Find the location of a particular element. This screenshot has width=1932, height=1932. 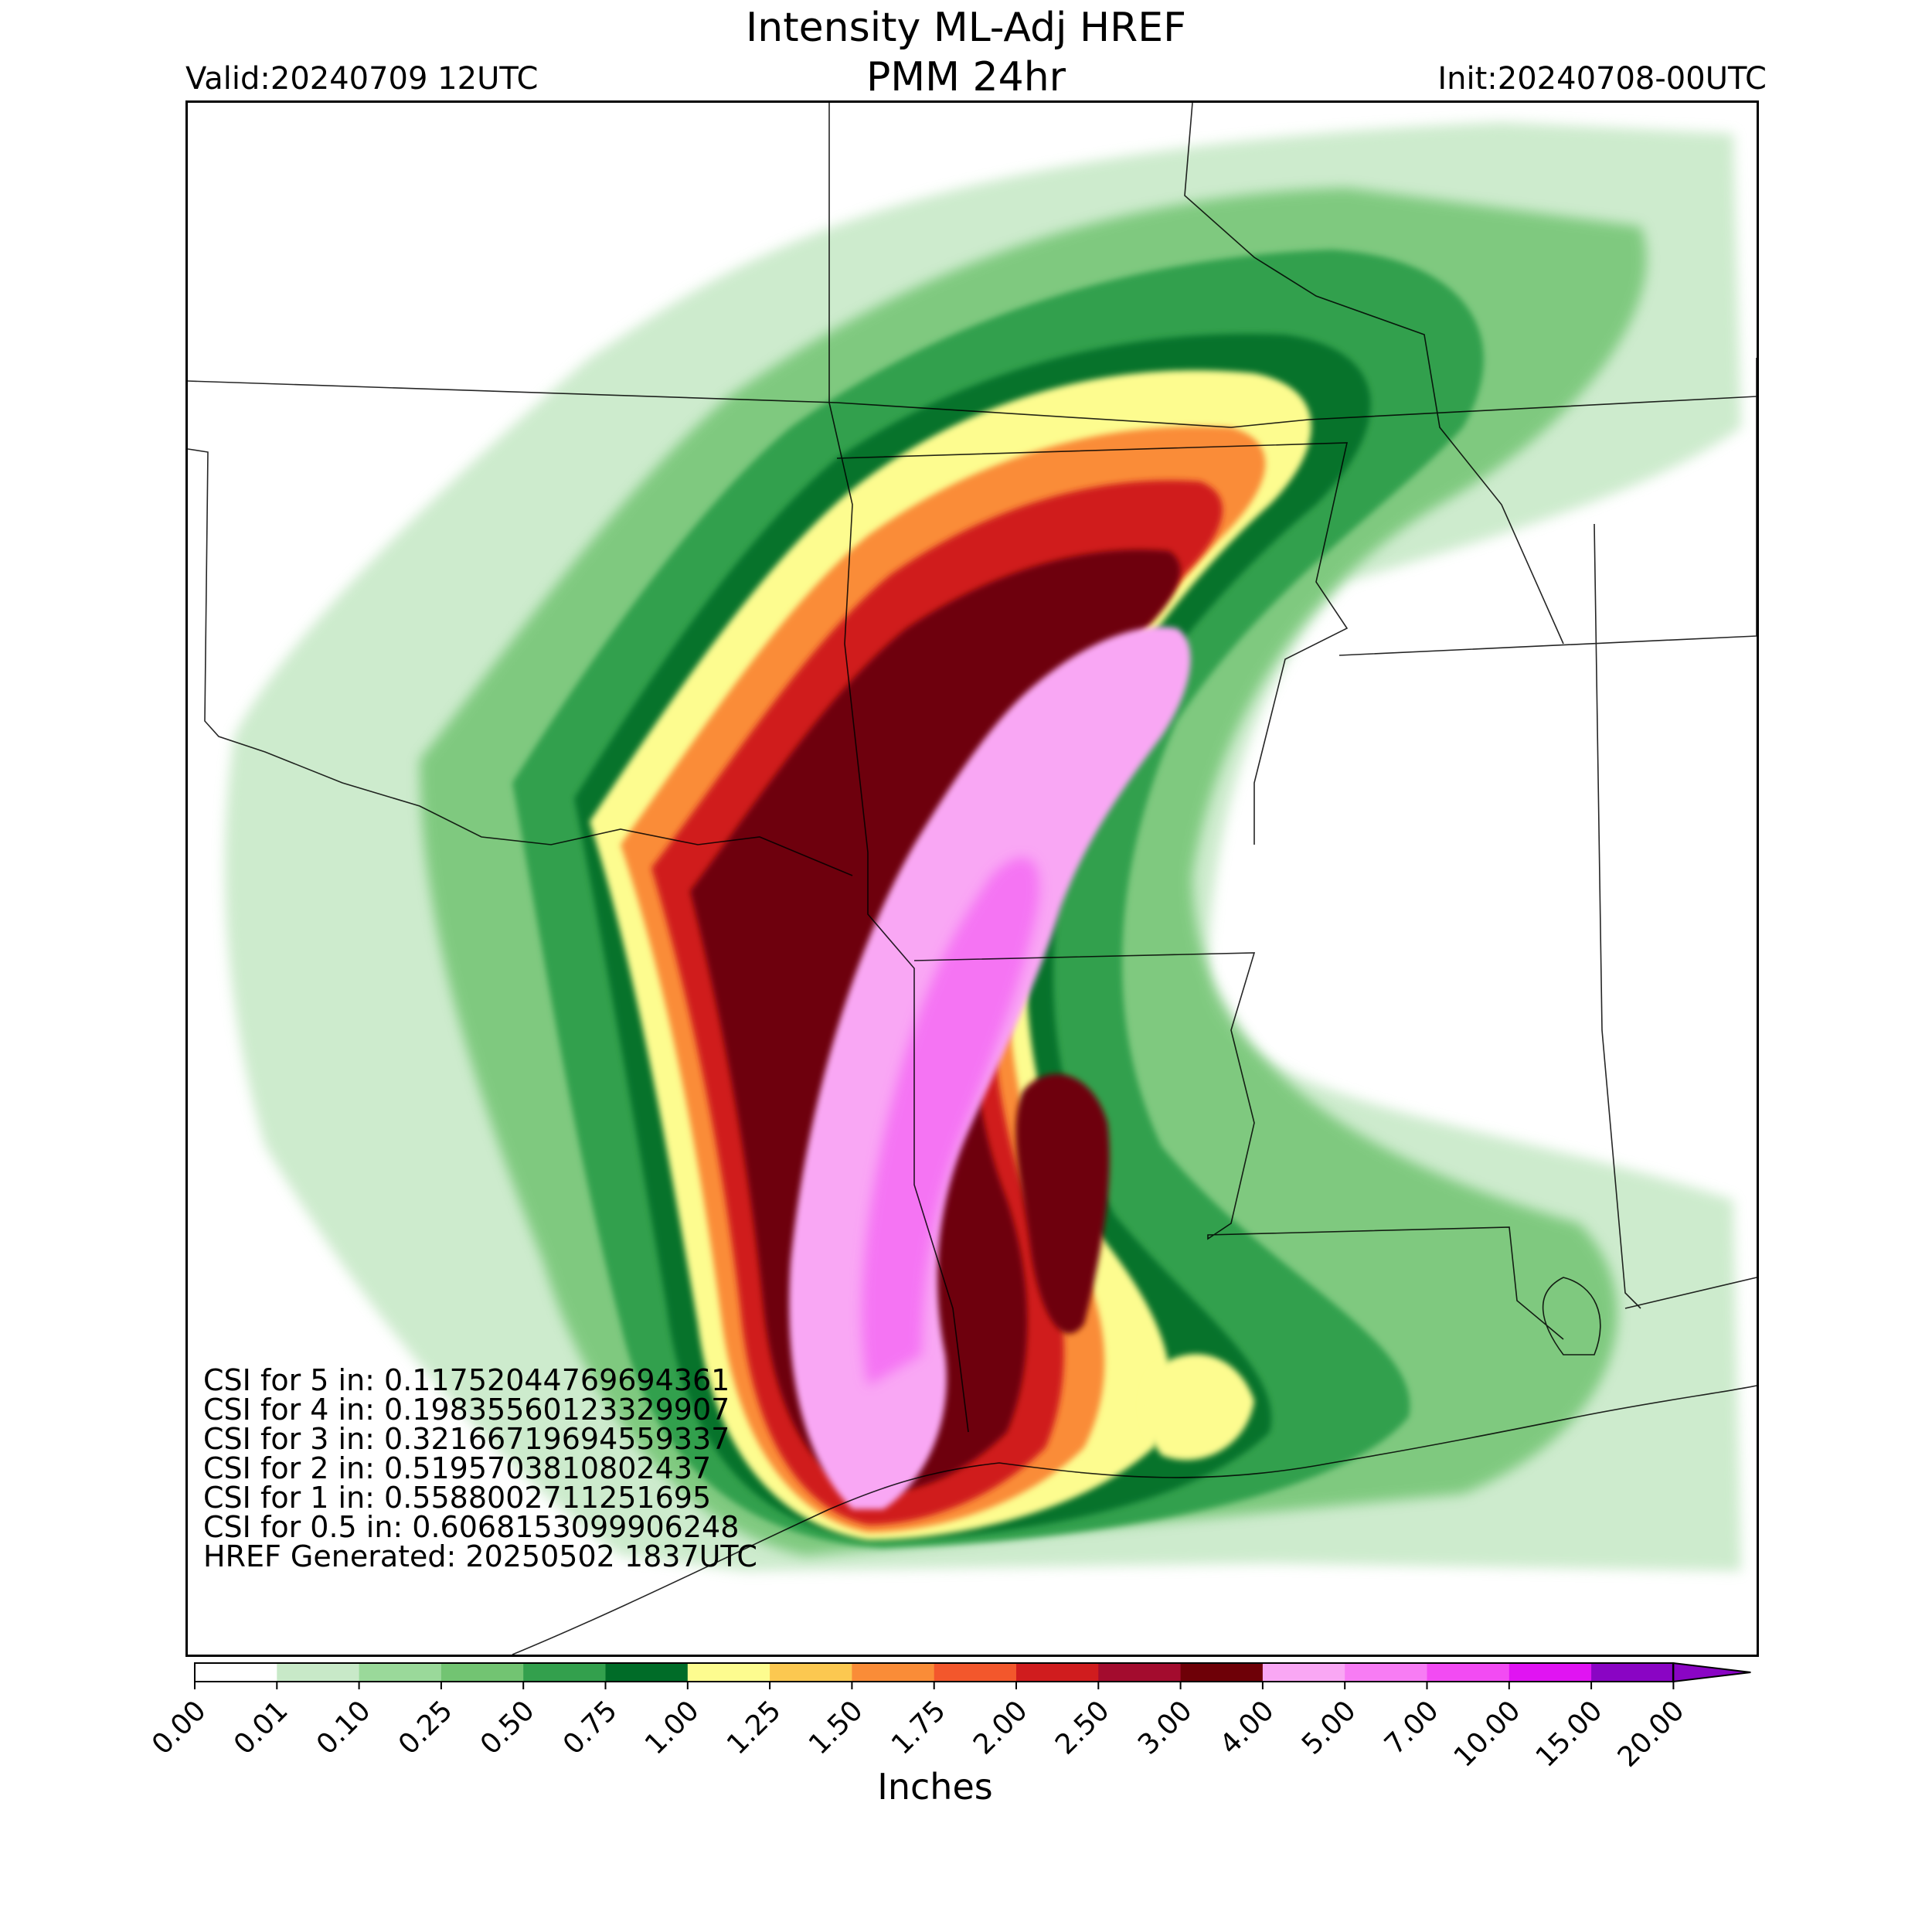

colorbar-tick-label: 0.50 is located at coordinates (507, 1728).